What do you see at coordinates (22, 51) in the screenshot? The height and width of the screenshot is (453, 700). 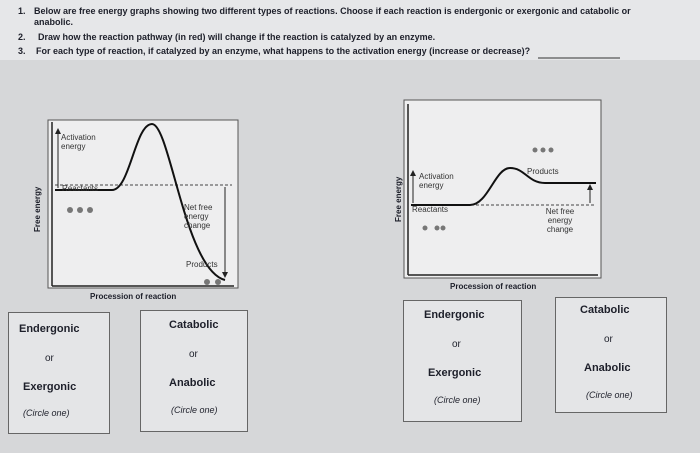 I see `question-number: 3.` at bounding box center [22, 51].